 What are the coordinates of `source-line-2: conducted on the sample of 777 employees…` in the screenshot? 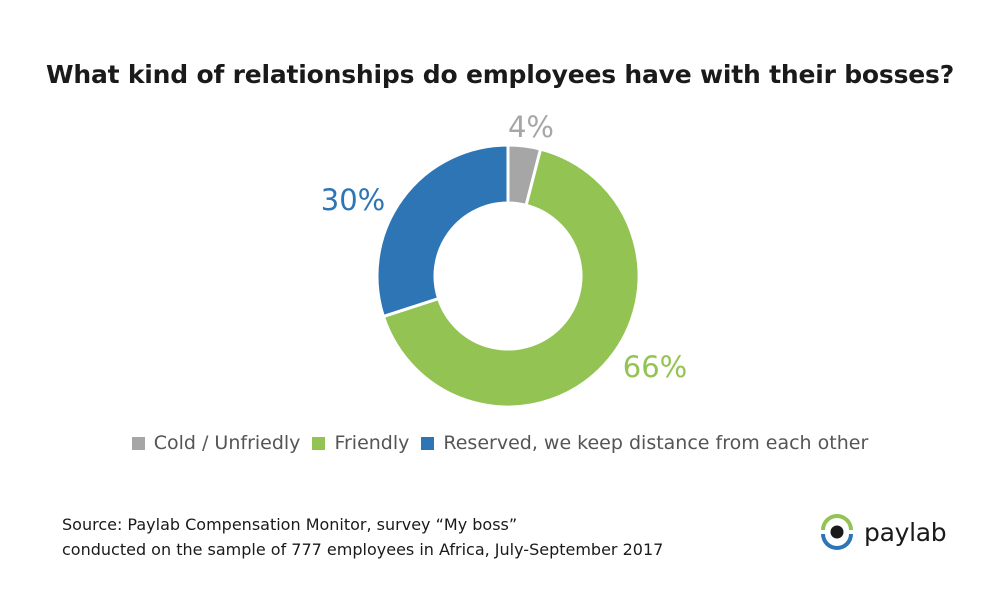 It's located at (363, 549).